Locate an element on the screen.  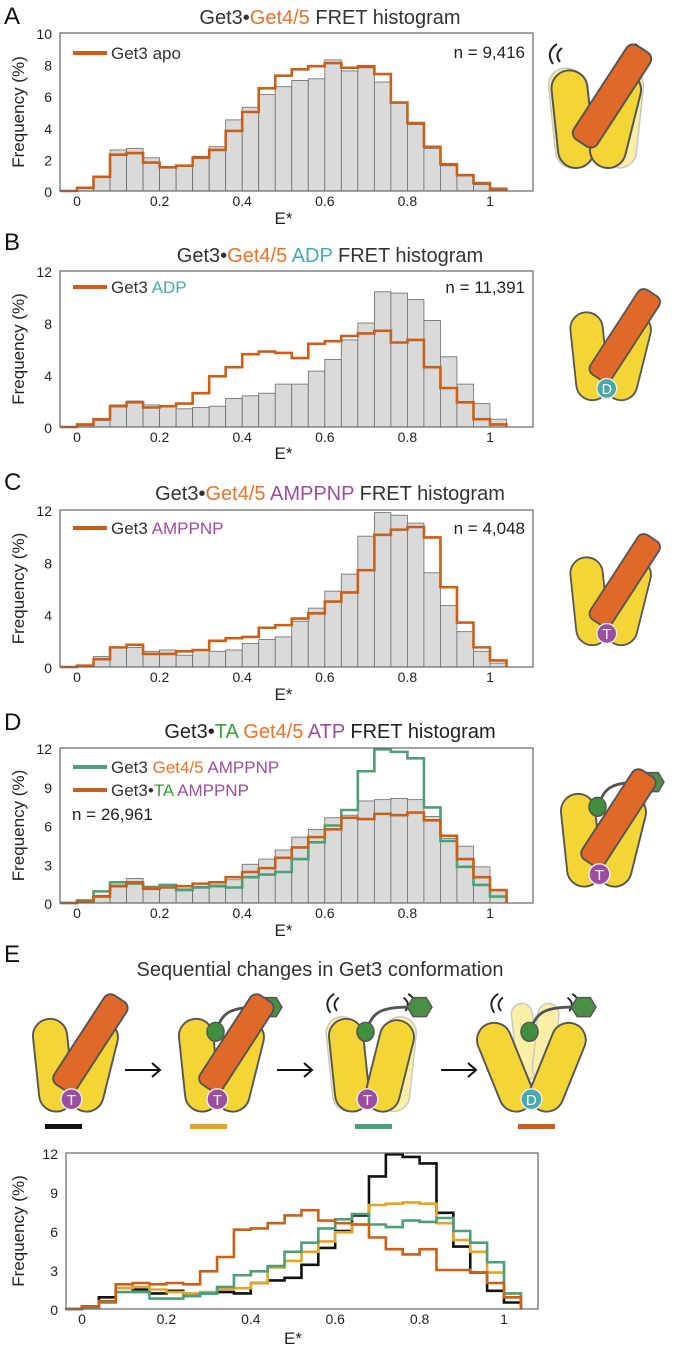
y-tick-label: 9 is located at coordinates (54, 1193).